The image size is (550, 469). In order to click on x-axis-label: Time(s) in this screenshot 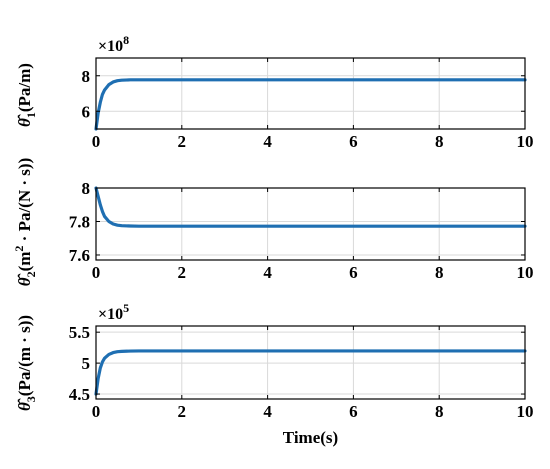, I will do `click(310, 437)`.